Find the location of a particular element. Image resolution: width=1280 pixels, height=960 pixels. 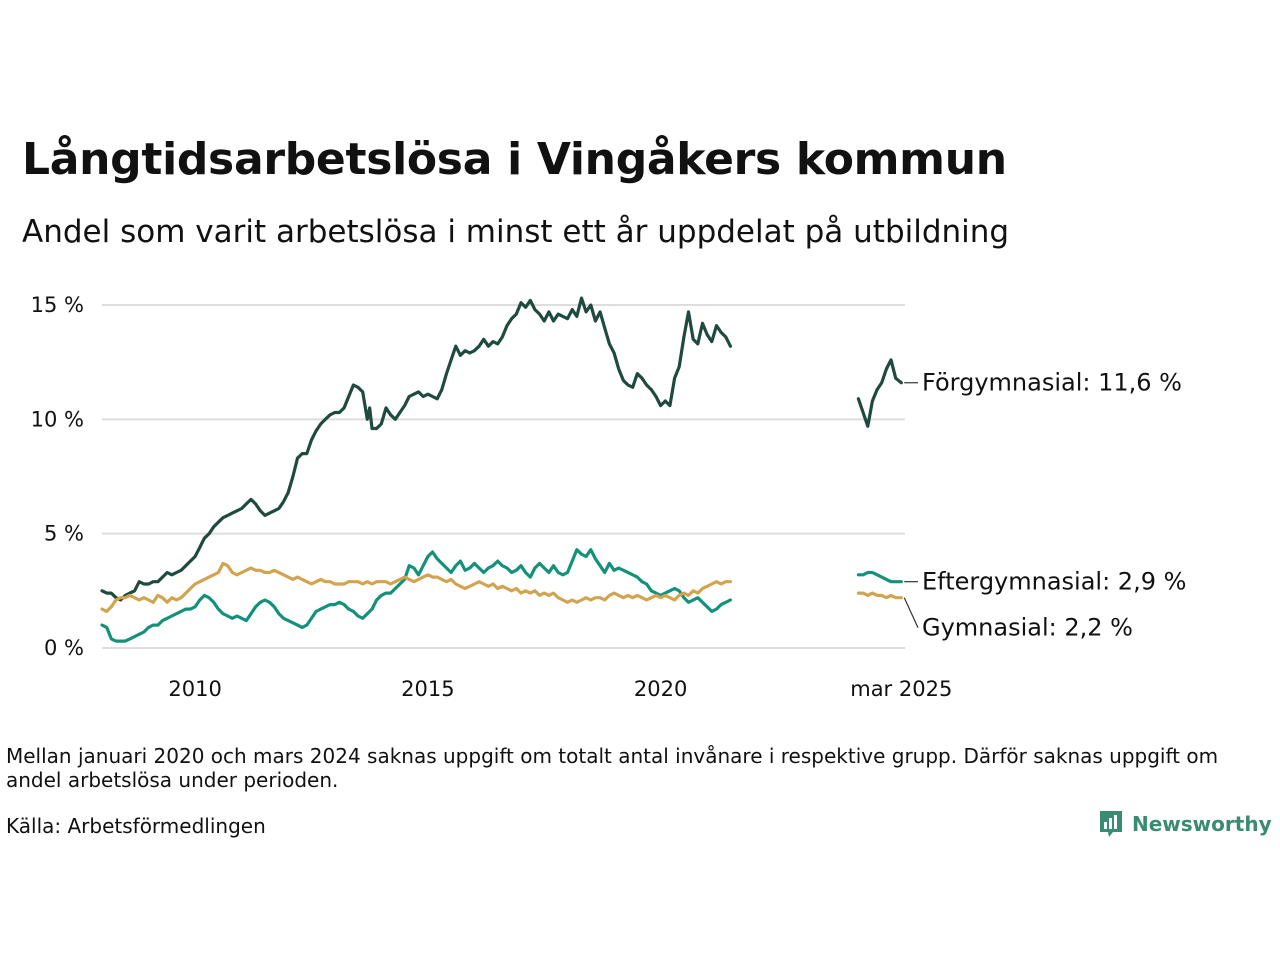

x-tick-label: 2010 is located at coordinates (194, 689).